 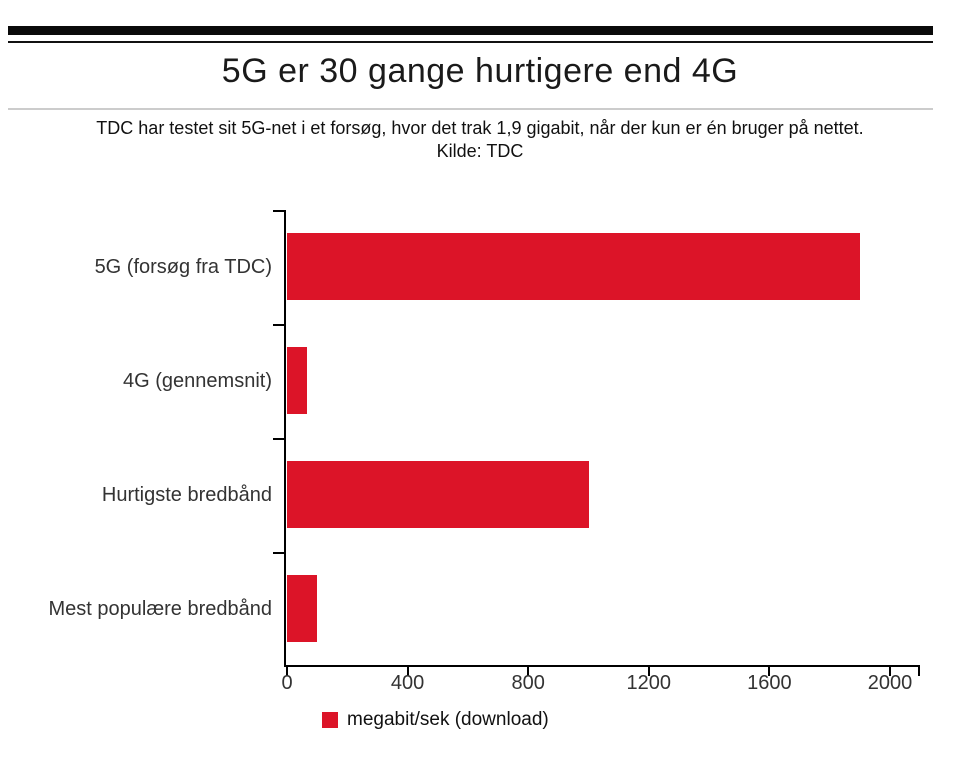 I want to click on top-rule-thin, so click(x=470, y=42).